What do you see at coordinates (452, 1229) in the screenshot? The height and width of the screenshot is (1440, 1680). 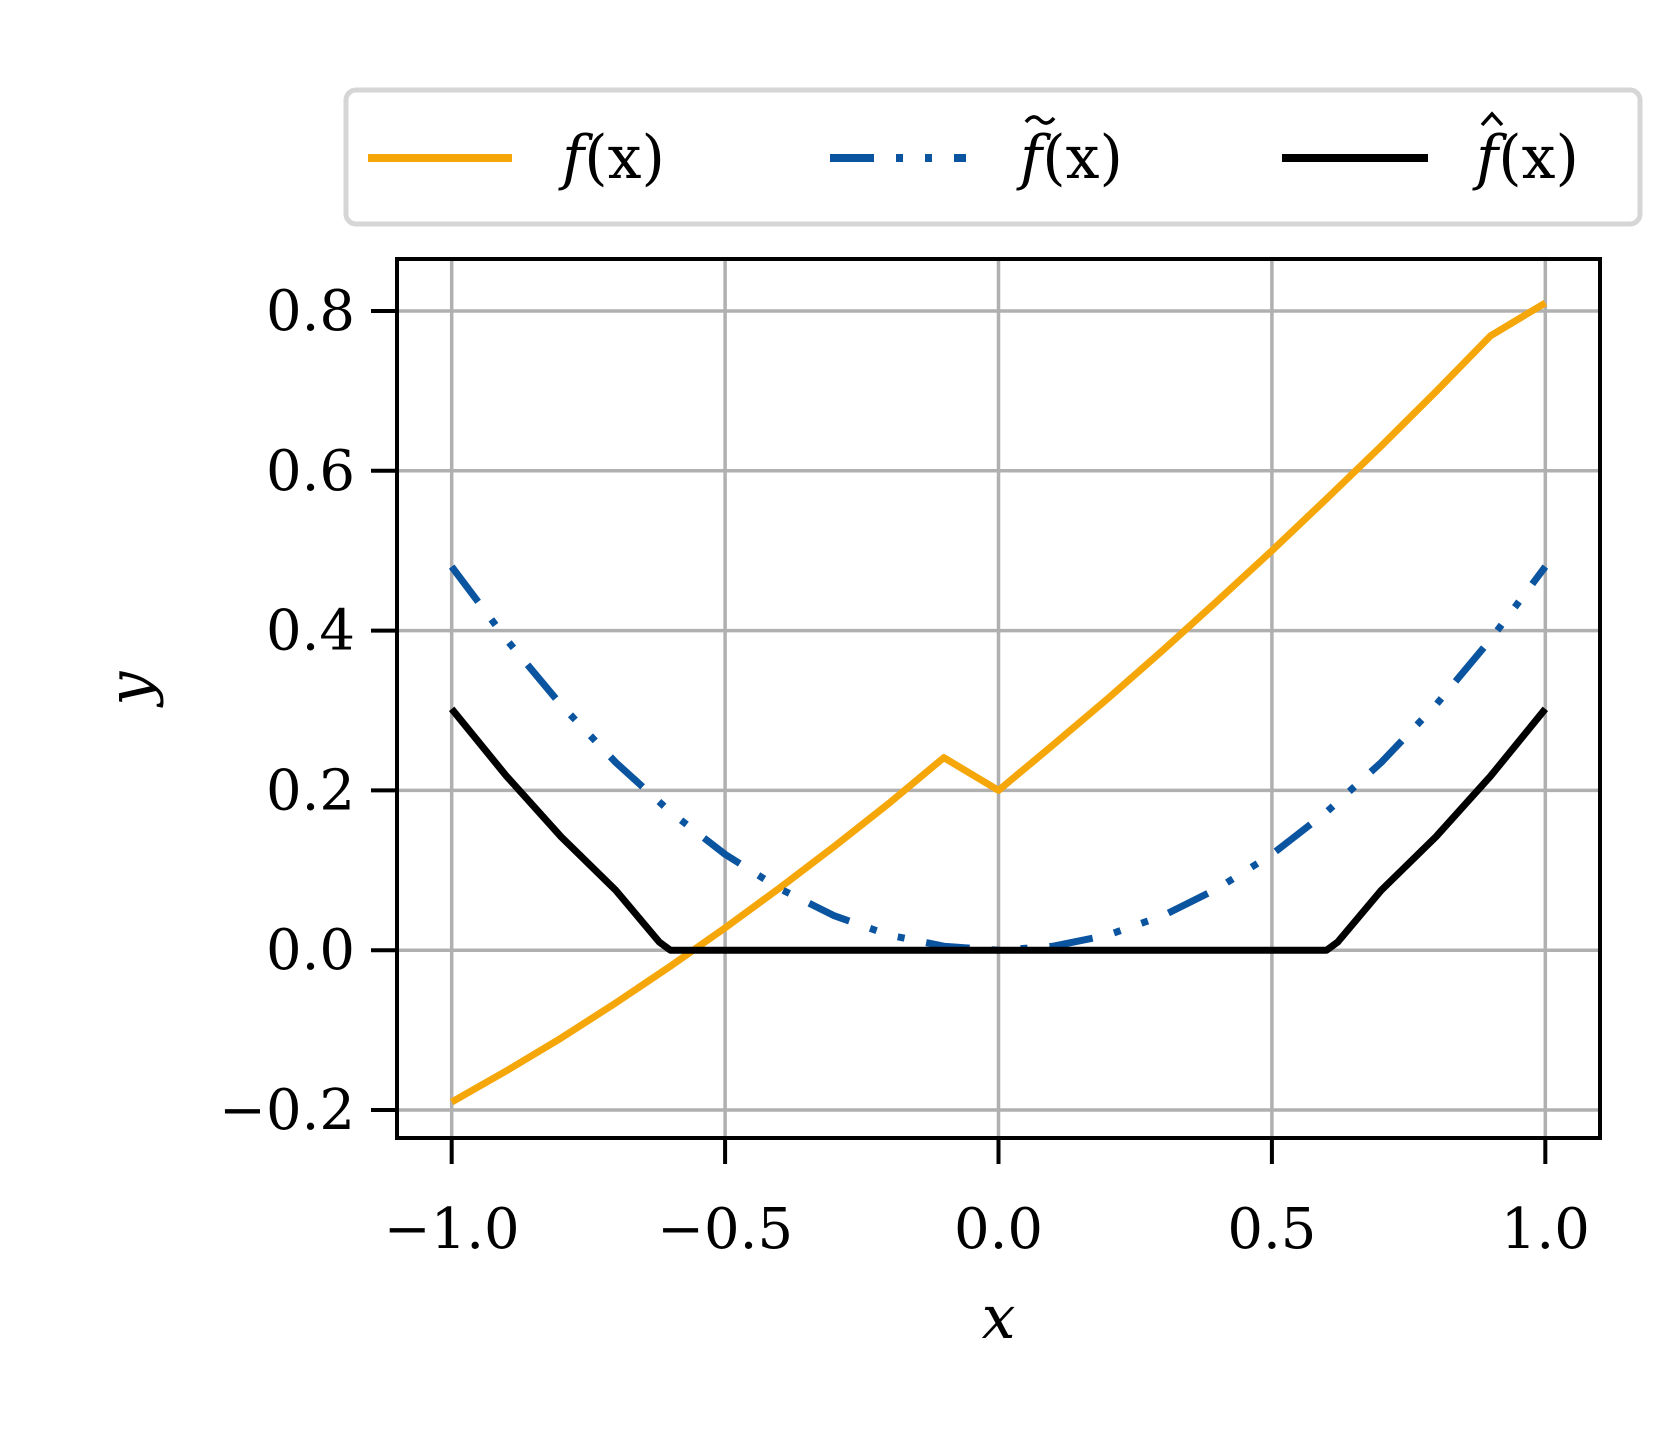 I see `x-tick-label: −1.0` at bounding box center [452, 1229].